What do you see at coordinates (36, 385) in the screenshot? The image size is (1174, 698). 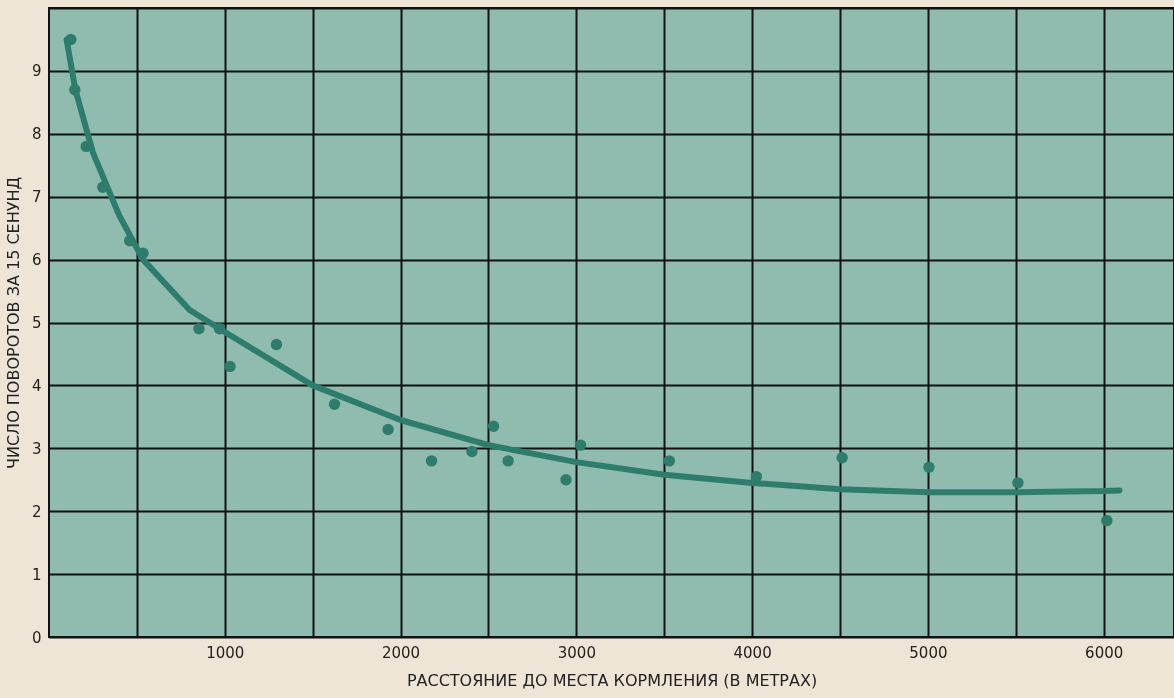 I see `y-tick-label: 4` at bounding box center [36, 385].